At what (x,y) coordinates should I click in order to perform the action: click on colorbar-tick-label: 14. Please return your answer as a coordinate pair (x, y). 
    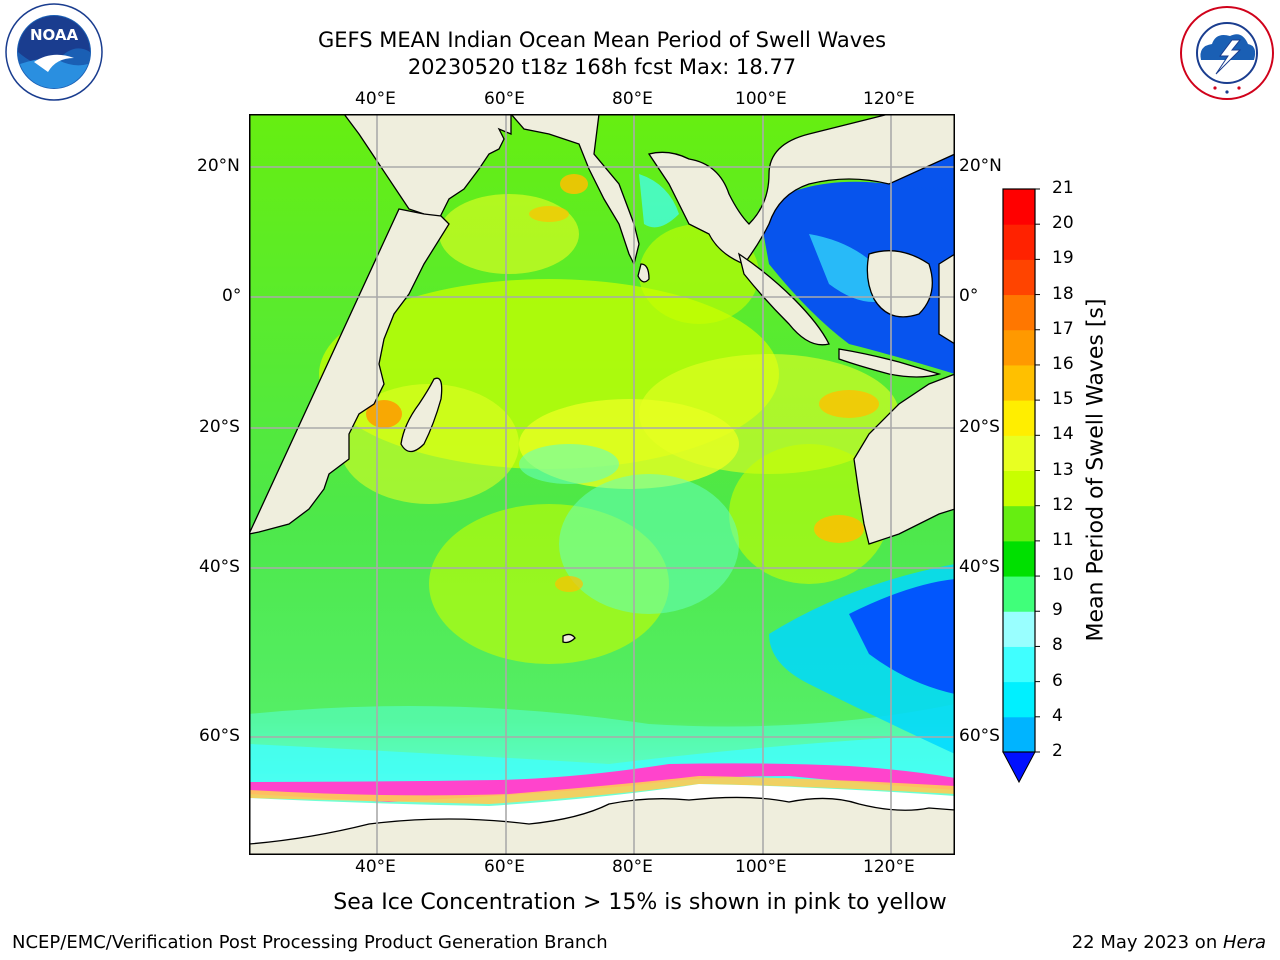
    Looking at the image, I should click on (1063, 434).